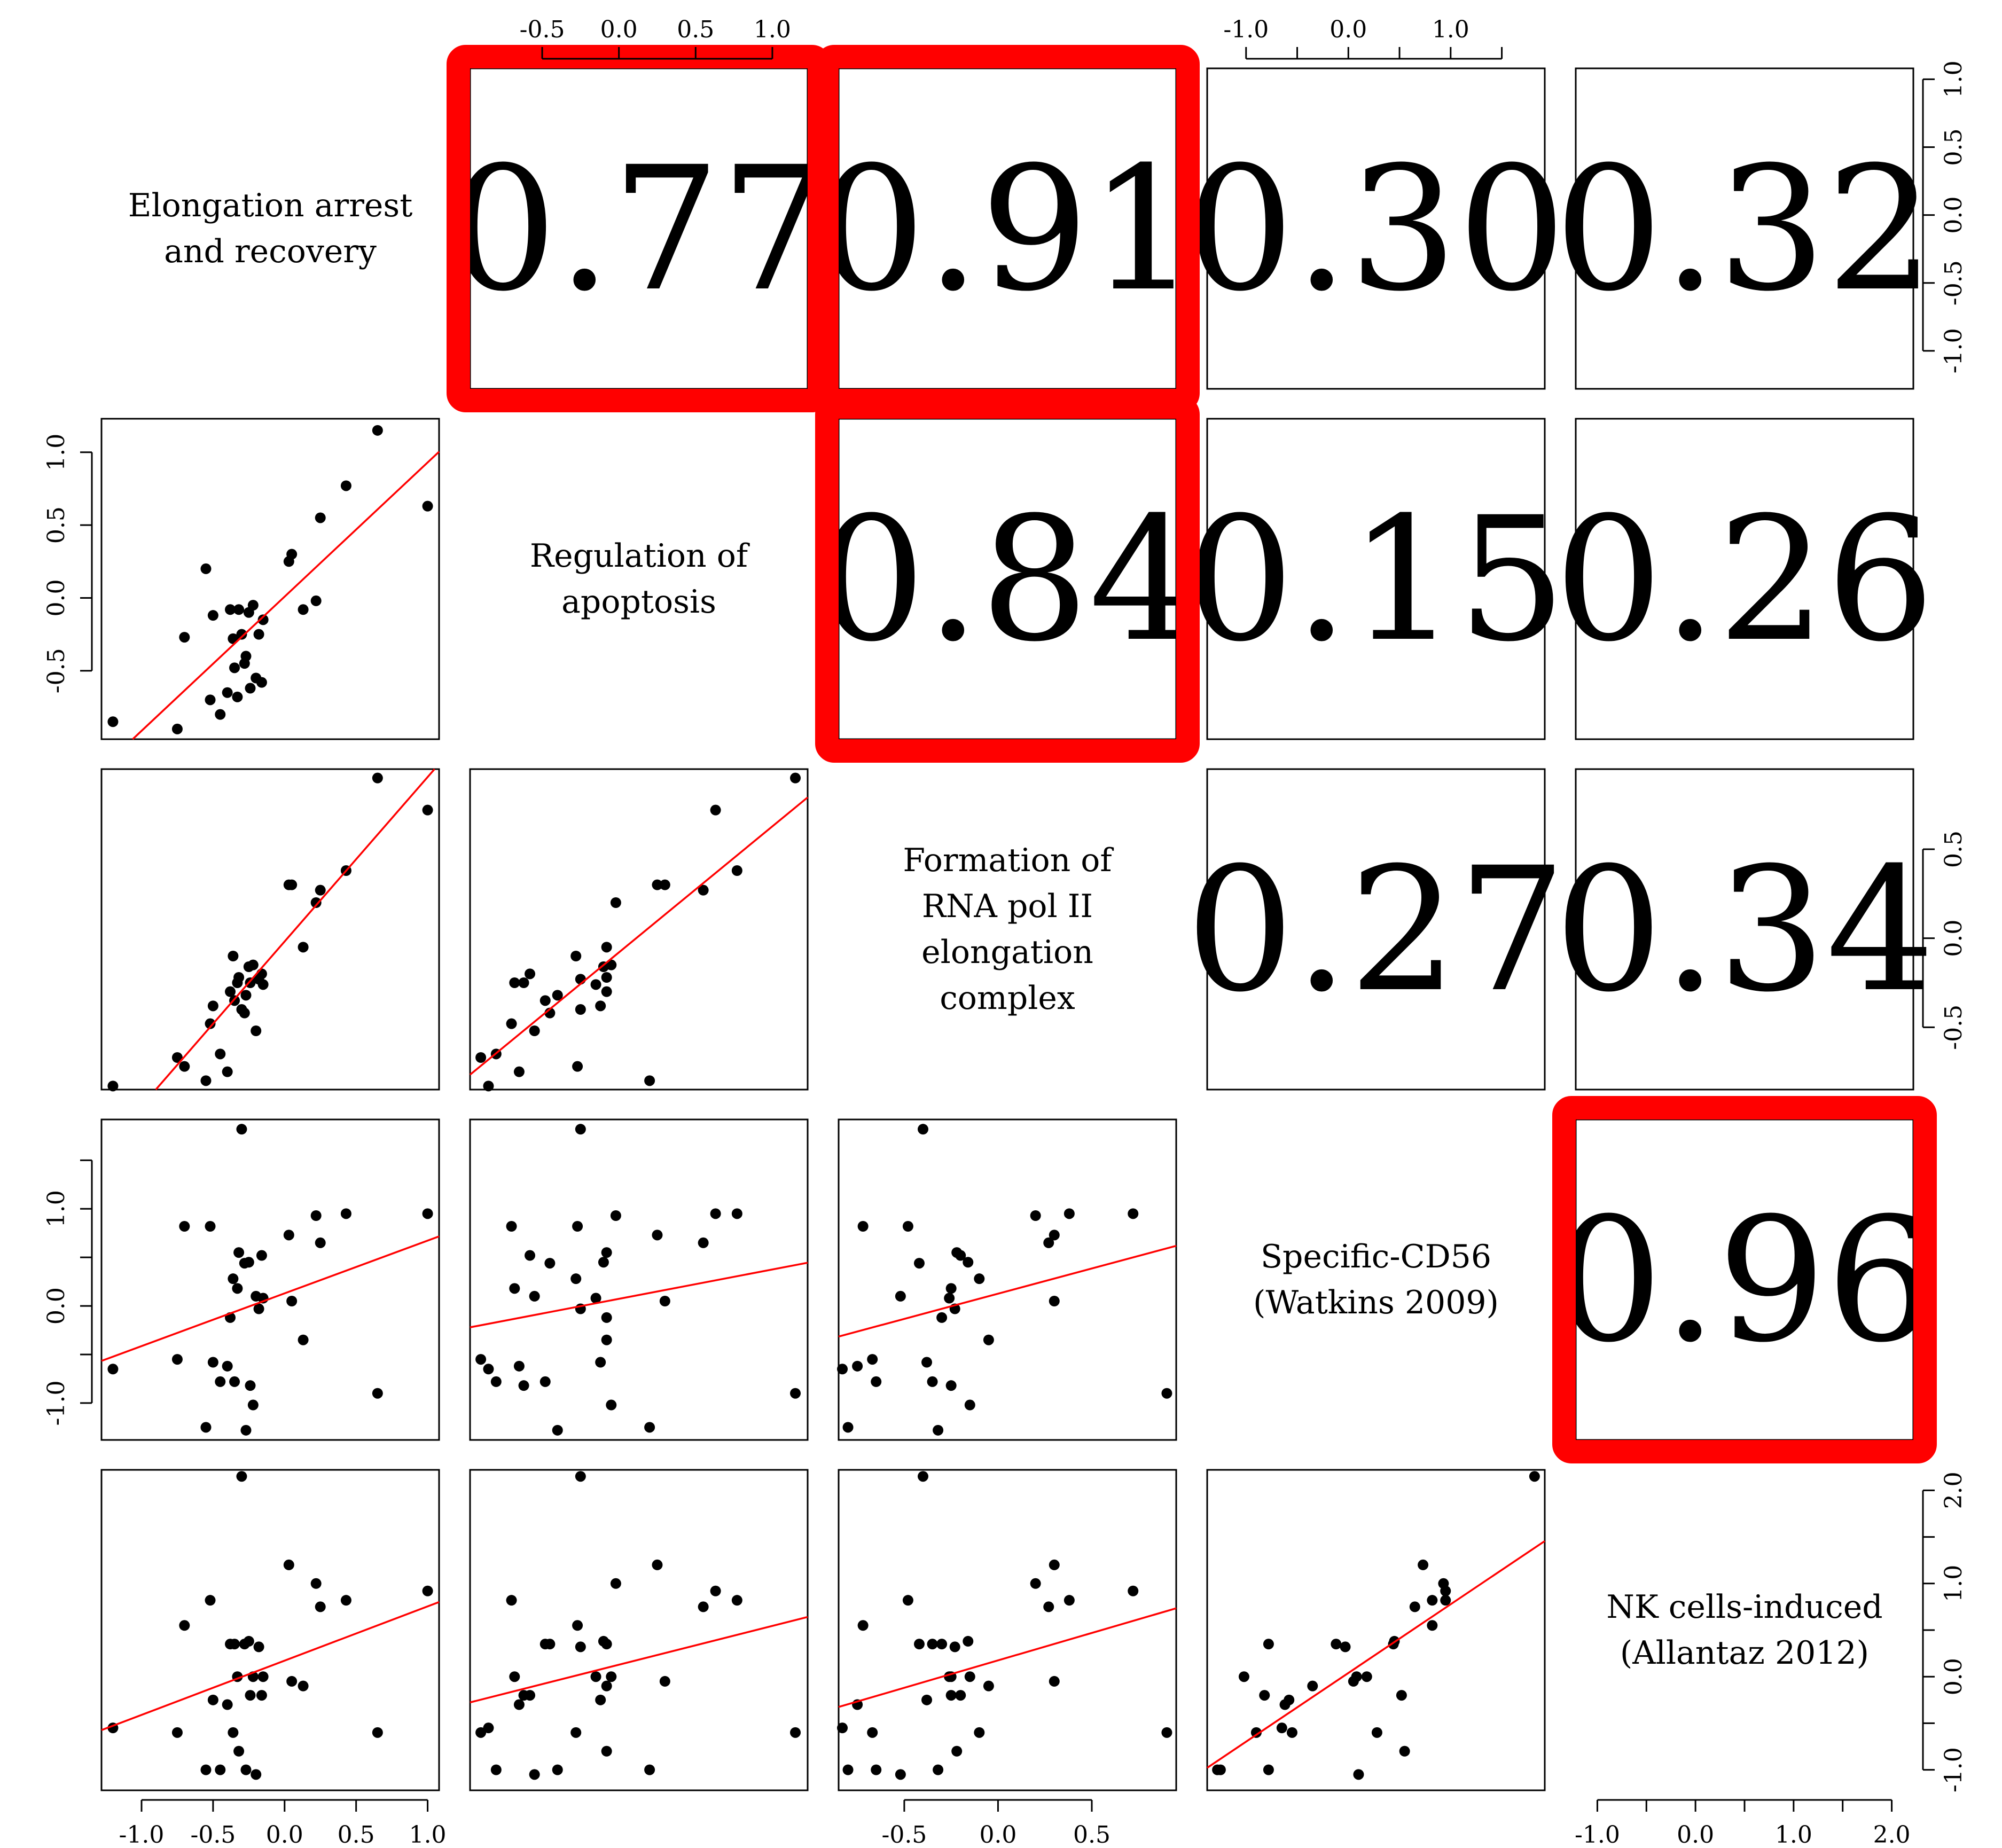  Describe the element at coordinates (1007, 1630) in the screenshot. I see `panel-r5-c3` at that location.